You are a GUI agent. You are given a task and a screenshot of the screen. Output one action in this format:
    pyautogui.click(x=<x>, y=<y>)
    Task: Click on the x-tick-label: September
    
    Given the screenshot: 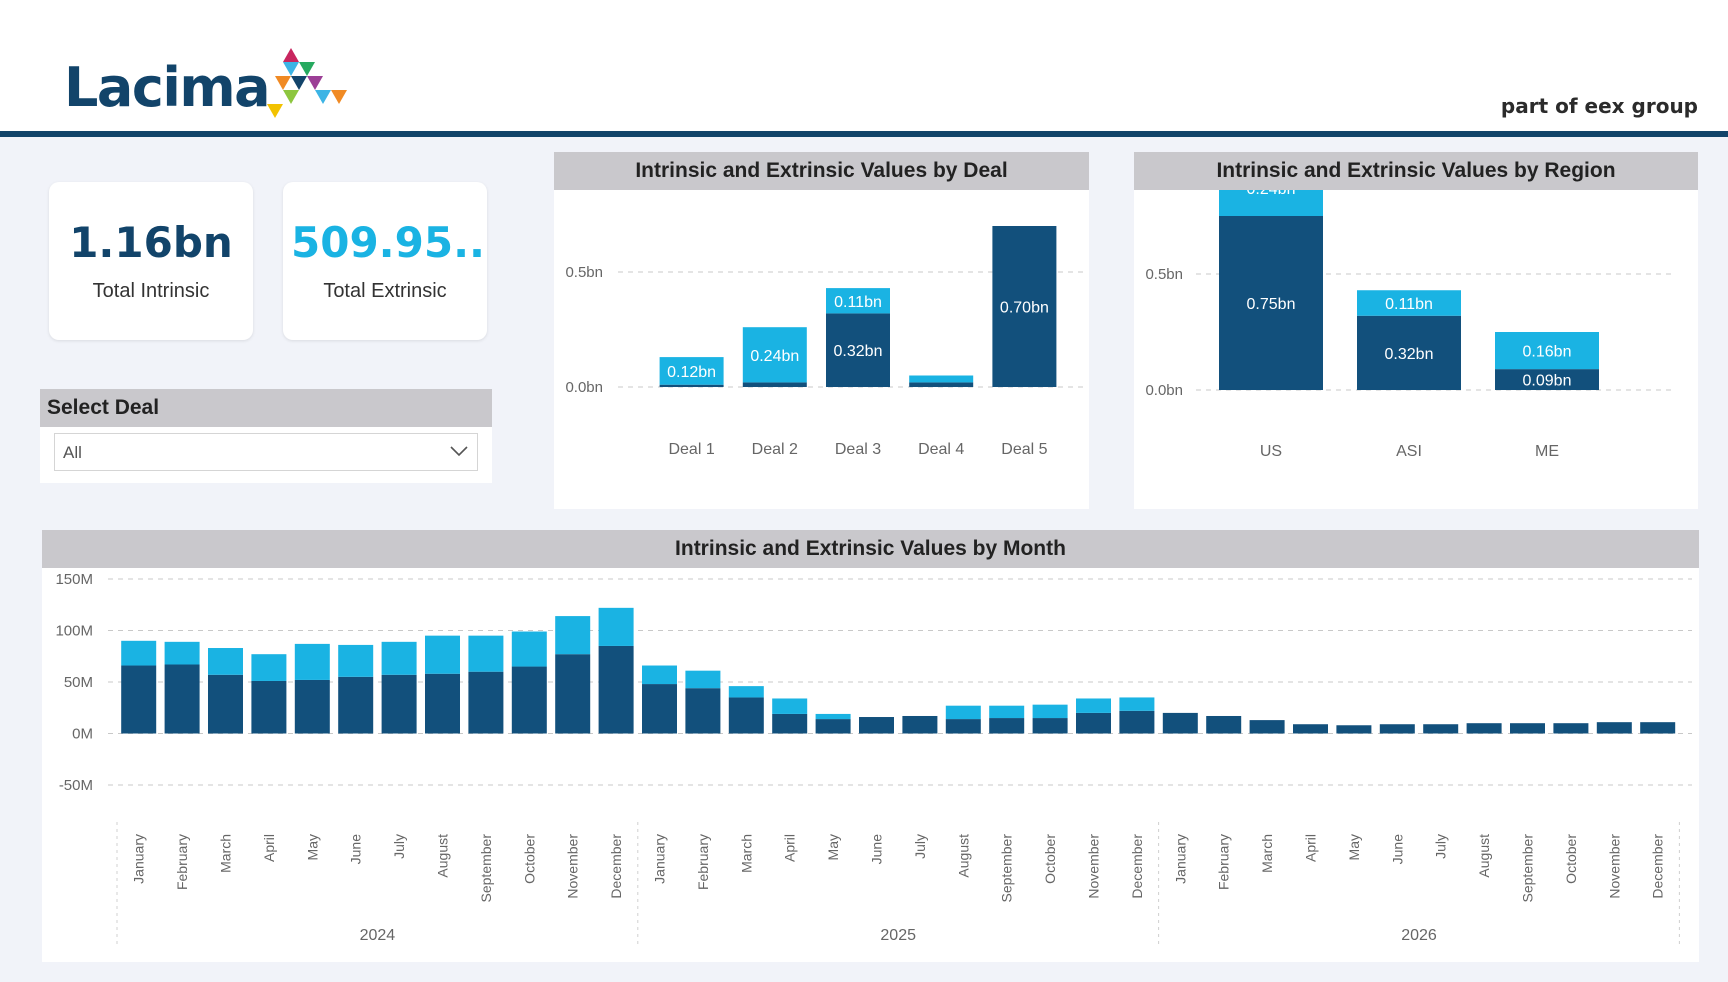 What is the action you would take?
    pyautogui.click(x=486, y=868)
    